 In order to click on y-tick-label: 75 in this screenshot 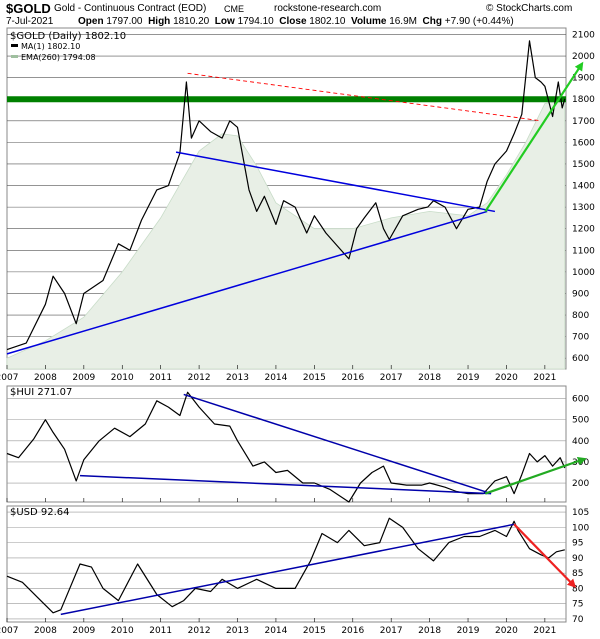, I will do `click(577, 605)`.